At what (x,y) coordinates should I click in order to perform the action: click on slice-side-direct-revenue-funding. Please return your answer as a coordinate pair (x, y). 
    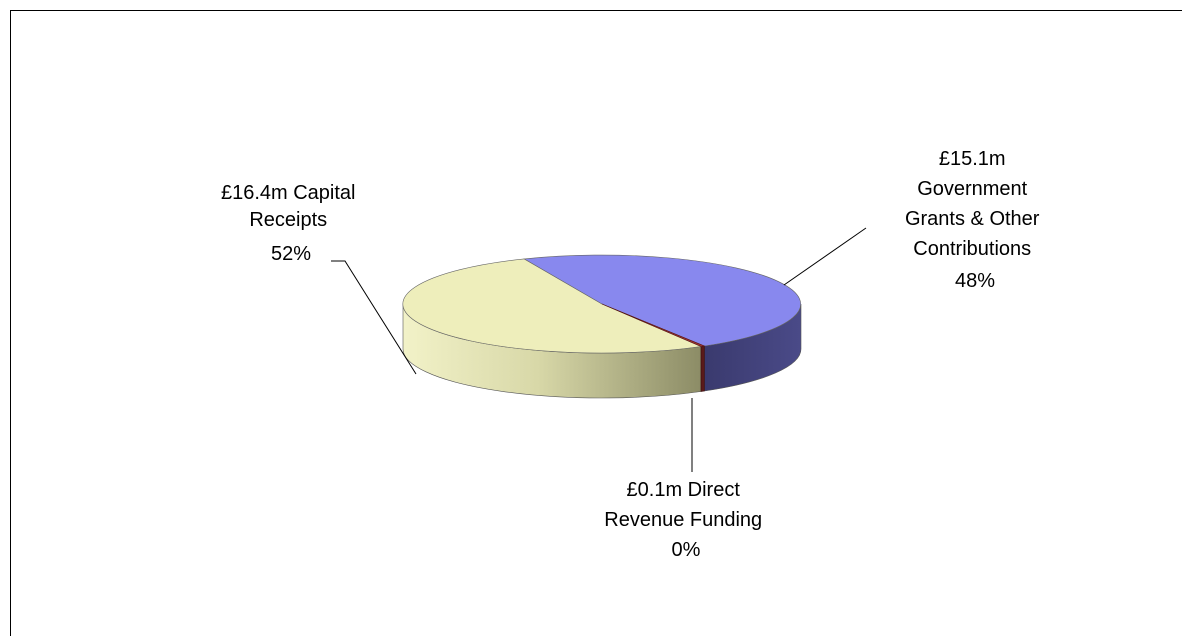
    Looking at the image, I should click on (702, 368).